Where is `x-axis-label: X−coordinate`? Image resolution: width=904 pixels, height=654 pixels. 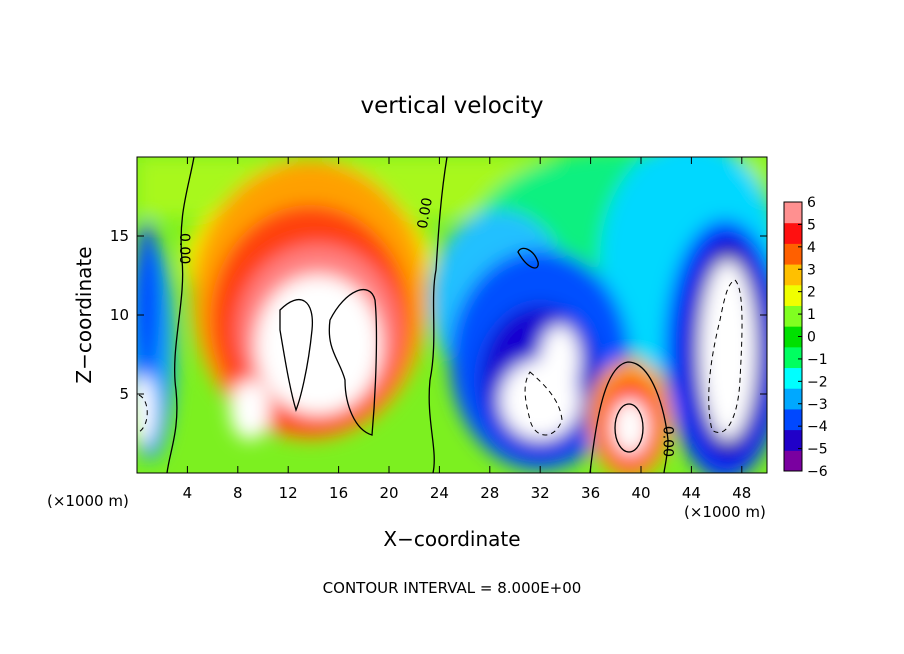
x-axis-label: X−coordinate is located at coordinates (451, 539).